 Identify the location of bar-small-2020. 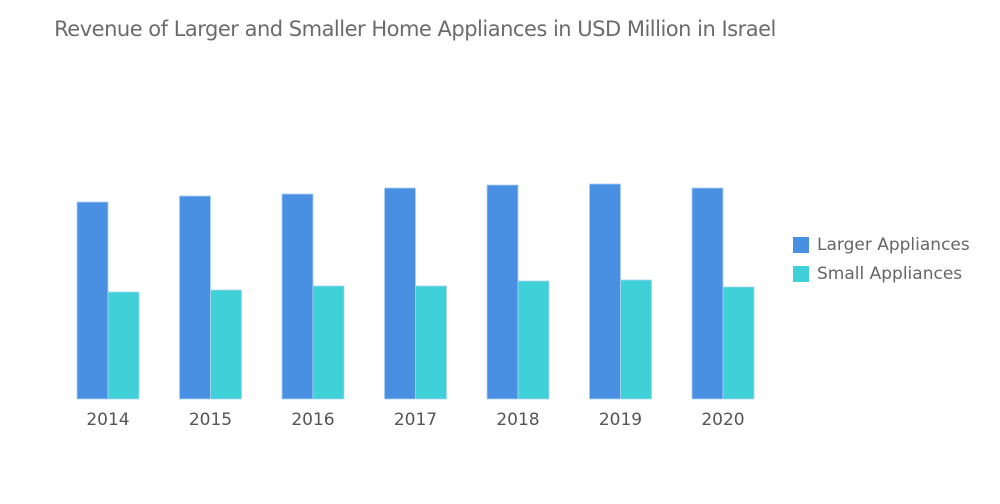
(738, 343).